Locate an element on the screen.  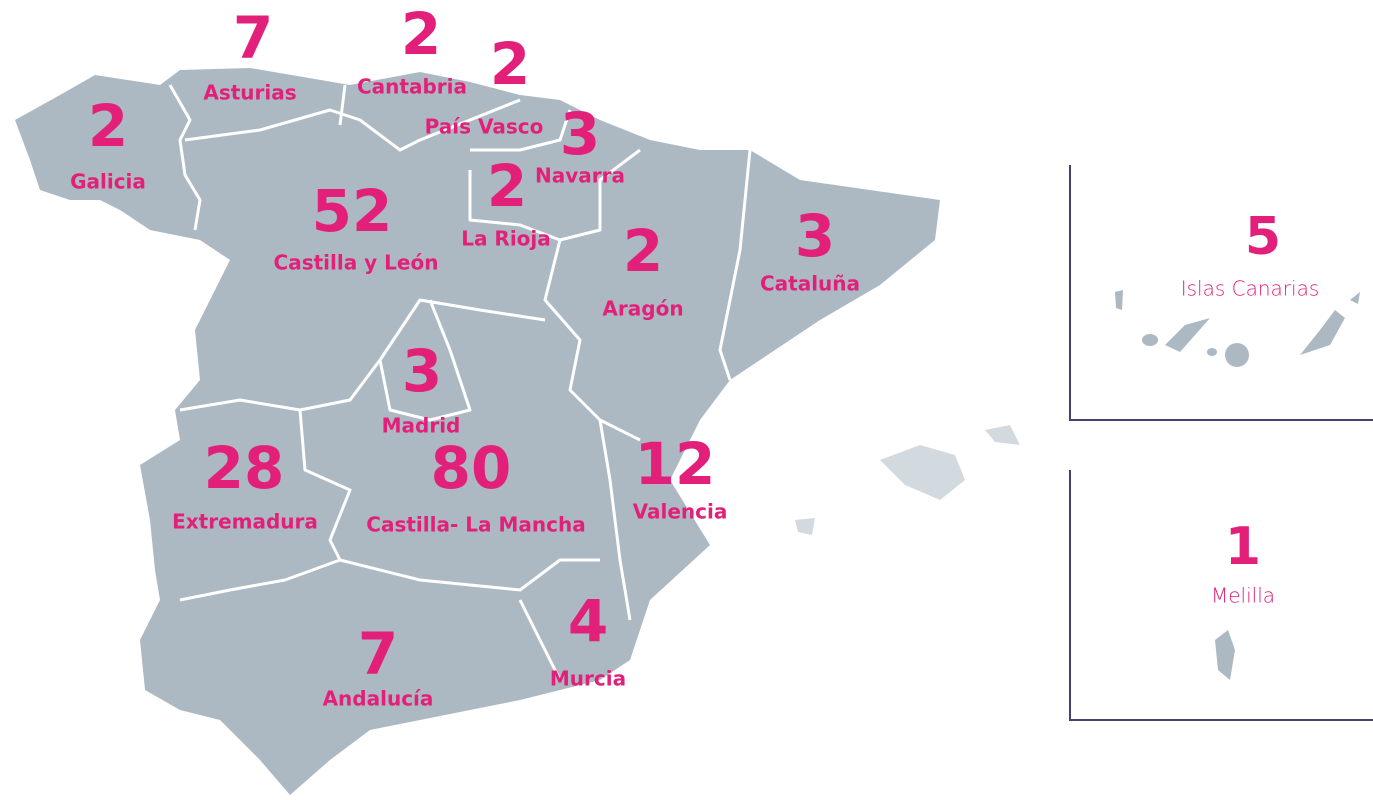
region-name: Castilla y León is located at coordinates (356, 263).